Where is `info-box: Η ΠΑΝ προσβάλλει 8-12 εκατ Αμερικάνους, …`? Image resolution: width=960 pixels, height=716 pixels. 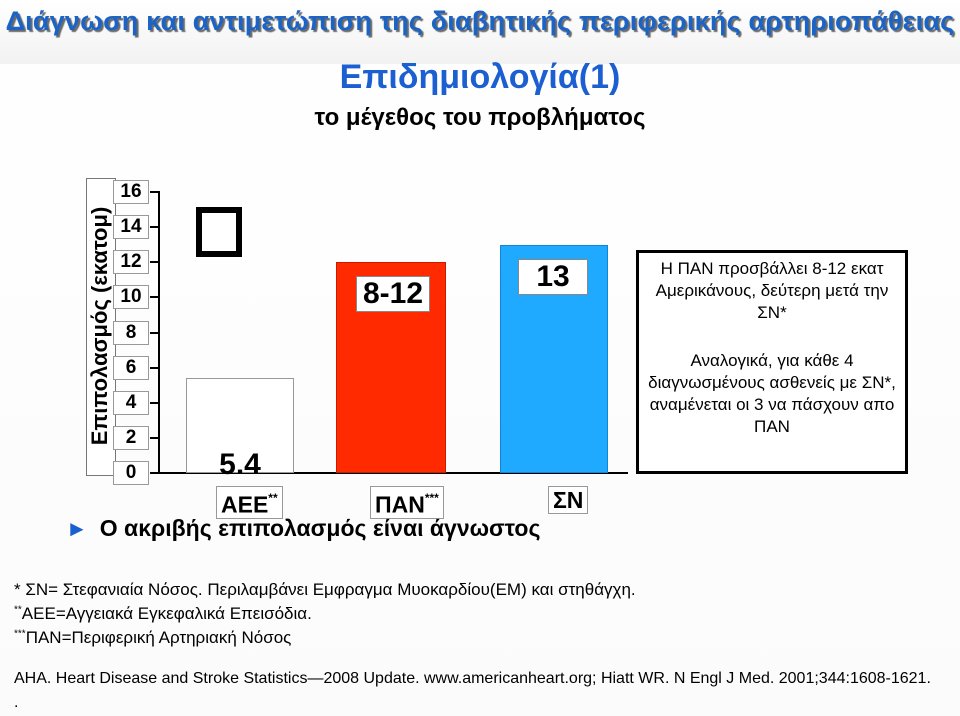
info-box: Η ΠΑΝ προσβάλλει 8-12 εκατ Αμερικάνους, … is located at coordinates (772, 362).